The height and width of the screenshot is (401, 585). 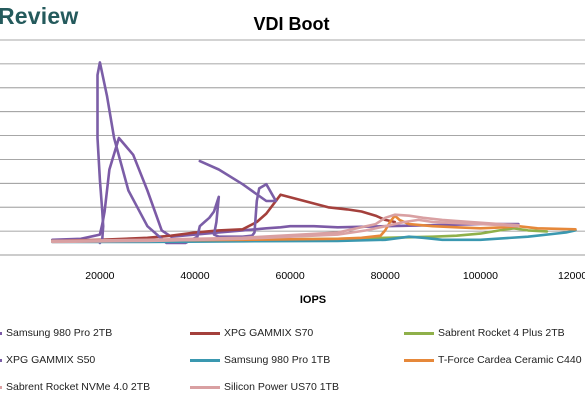 What do you see at coordinates (313, 300) in the screenshot?
I see `x-axis-label: IOPS` at bounding box center [313, 300].